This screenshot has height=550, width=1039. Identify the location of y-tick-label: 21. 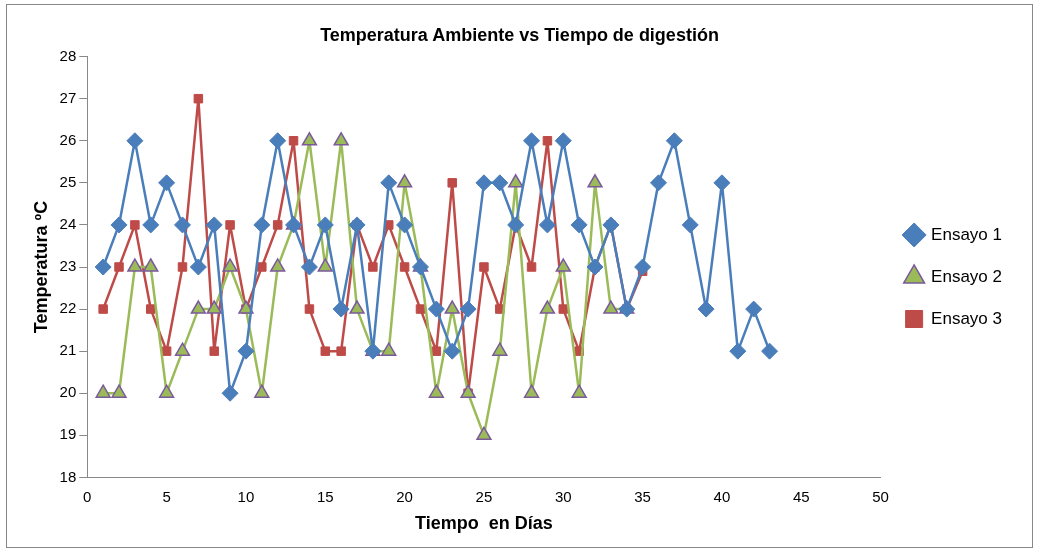
(68, 350).